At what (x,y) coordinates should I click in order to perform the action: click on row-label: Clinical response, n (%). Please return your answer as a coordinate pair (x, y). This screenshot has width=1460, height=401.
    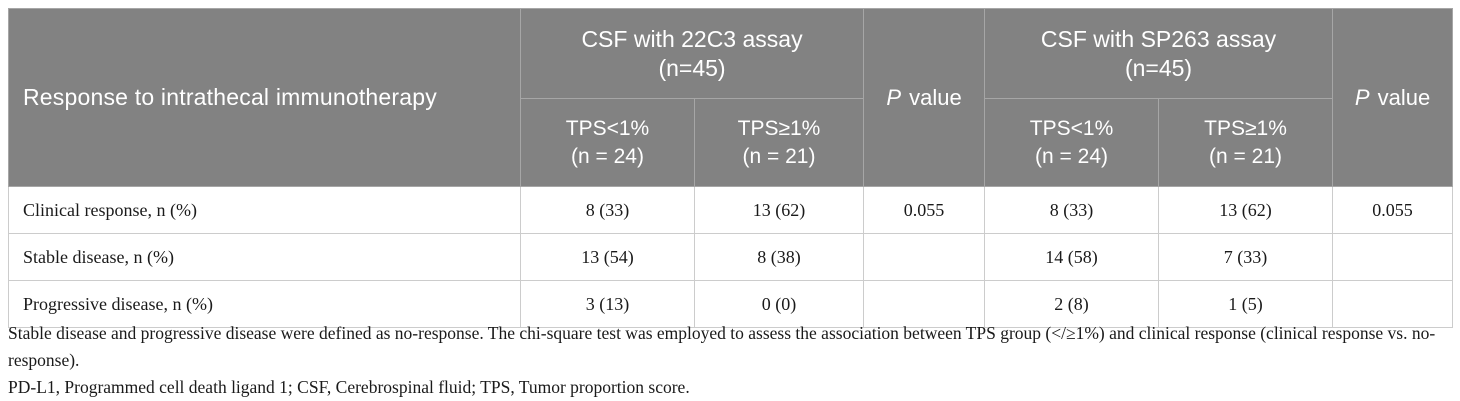
    Looking at the image, I should click on (264, 210).